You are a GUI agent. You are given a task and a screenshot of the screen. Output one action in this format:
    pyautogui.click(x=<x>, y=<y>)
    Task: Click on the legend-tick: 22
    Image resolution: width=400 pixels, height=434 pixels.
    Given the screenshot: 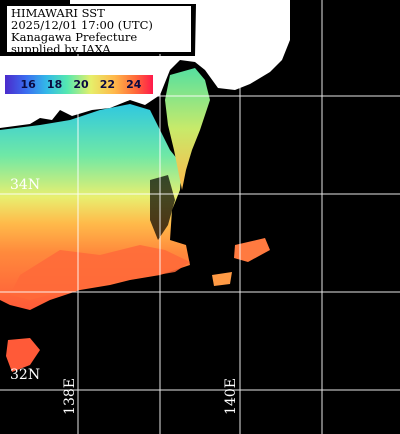 What is the action you would take?
    pyautogui.click(x=107, y=84)
    